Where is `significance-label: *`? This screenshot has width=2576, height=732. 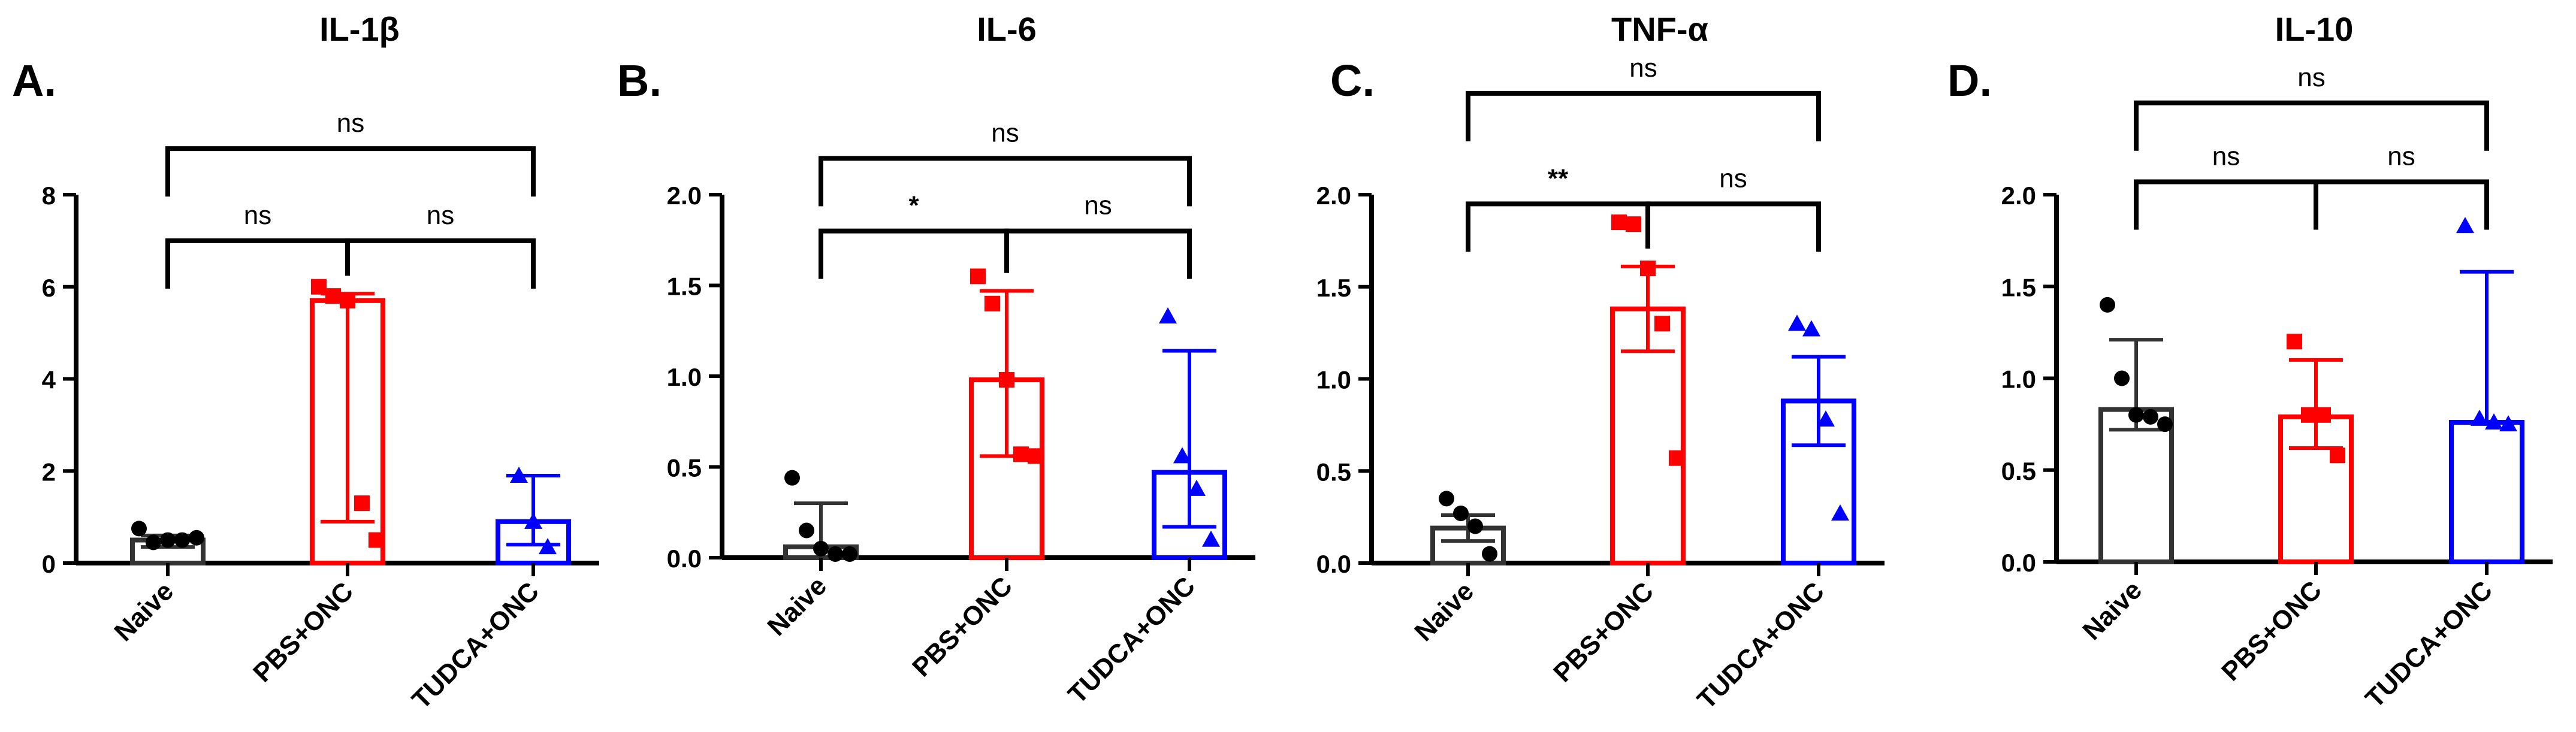 significance-label: * is located at coordinates (914, 205).